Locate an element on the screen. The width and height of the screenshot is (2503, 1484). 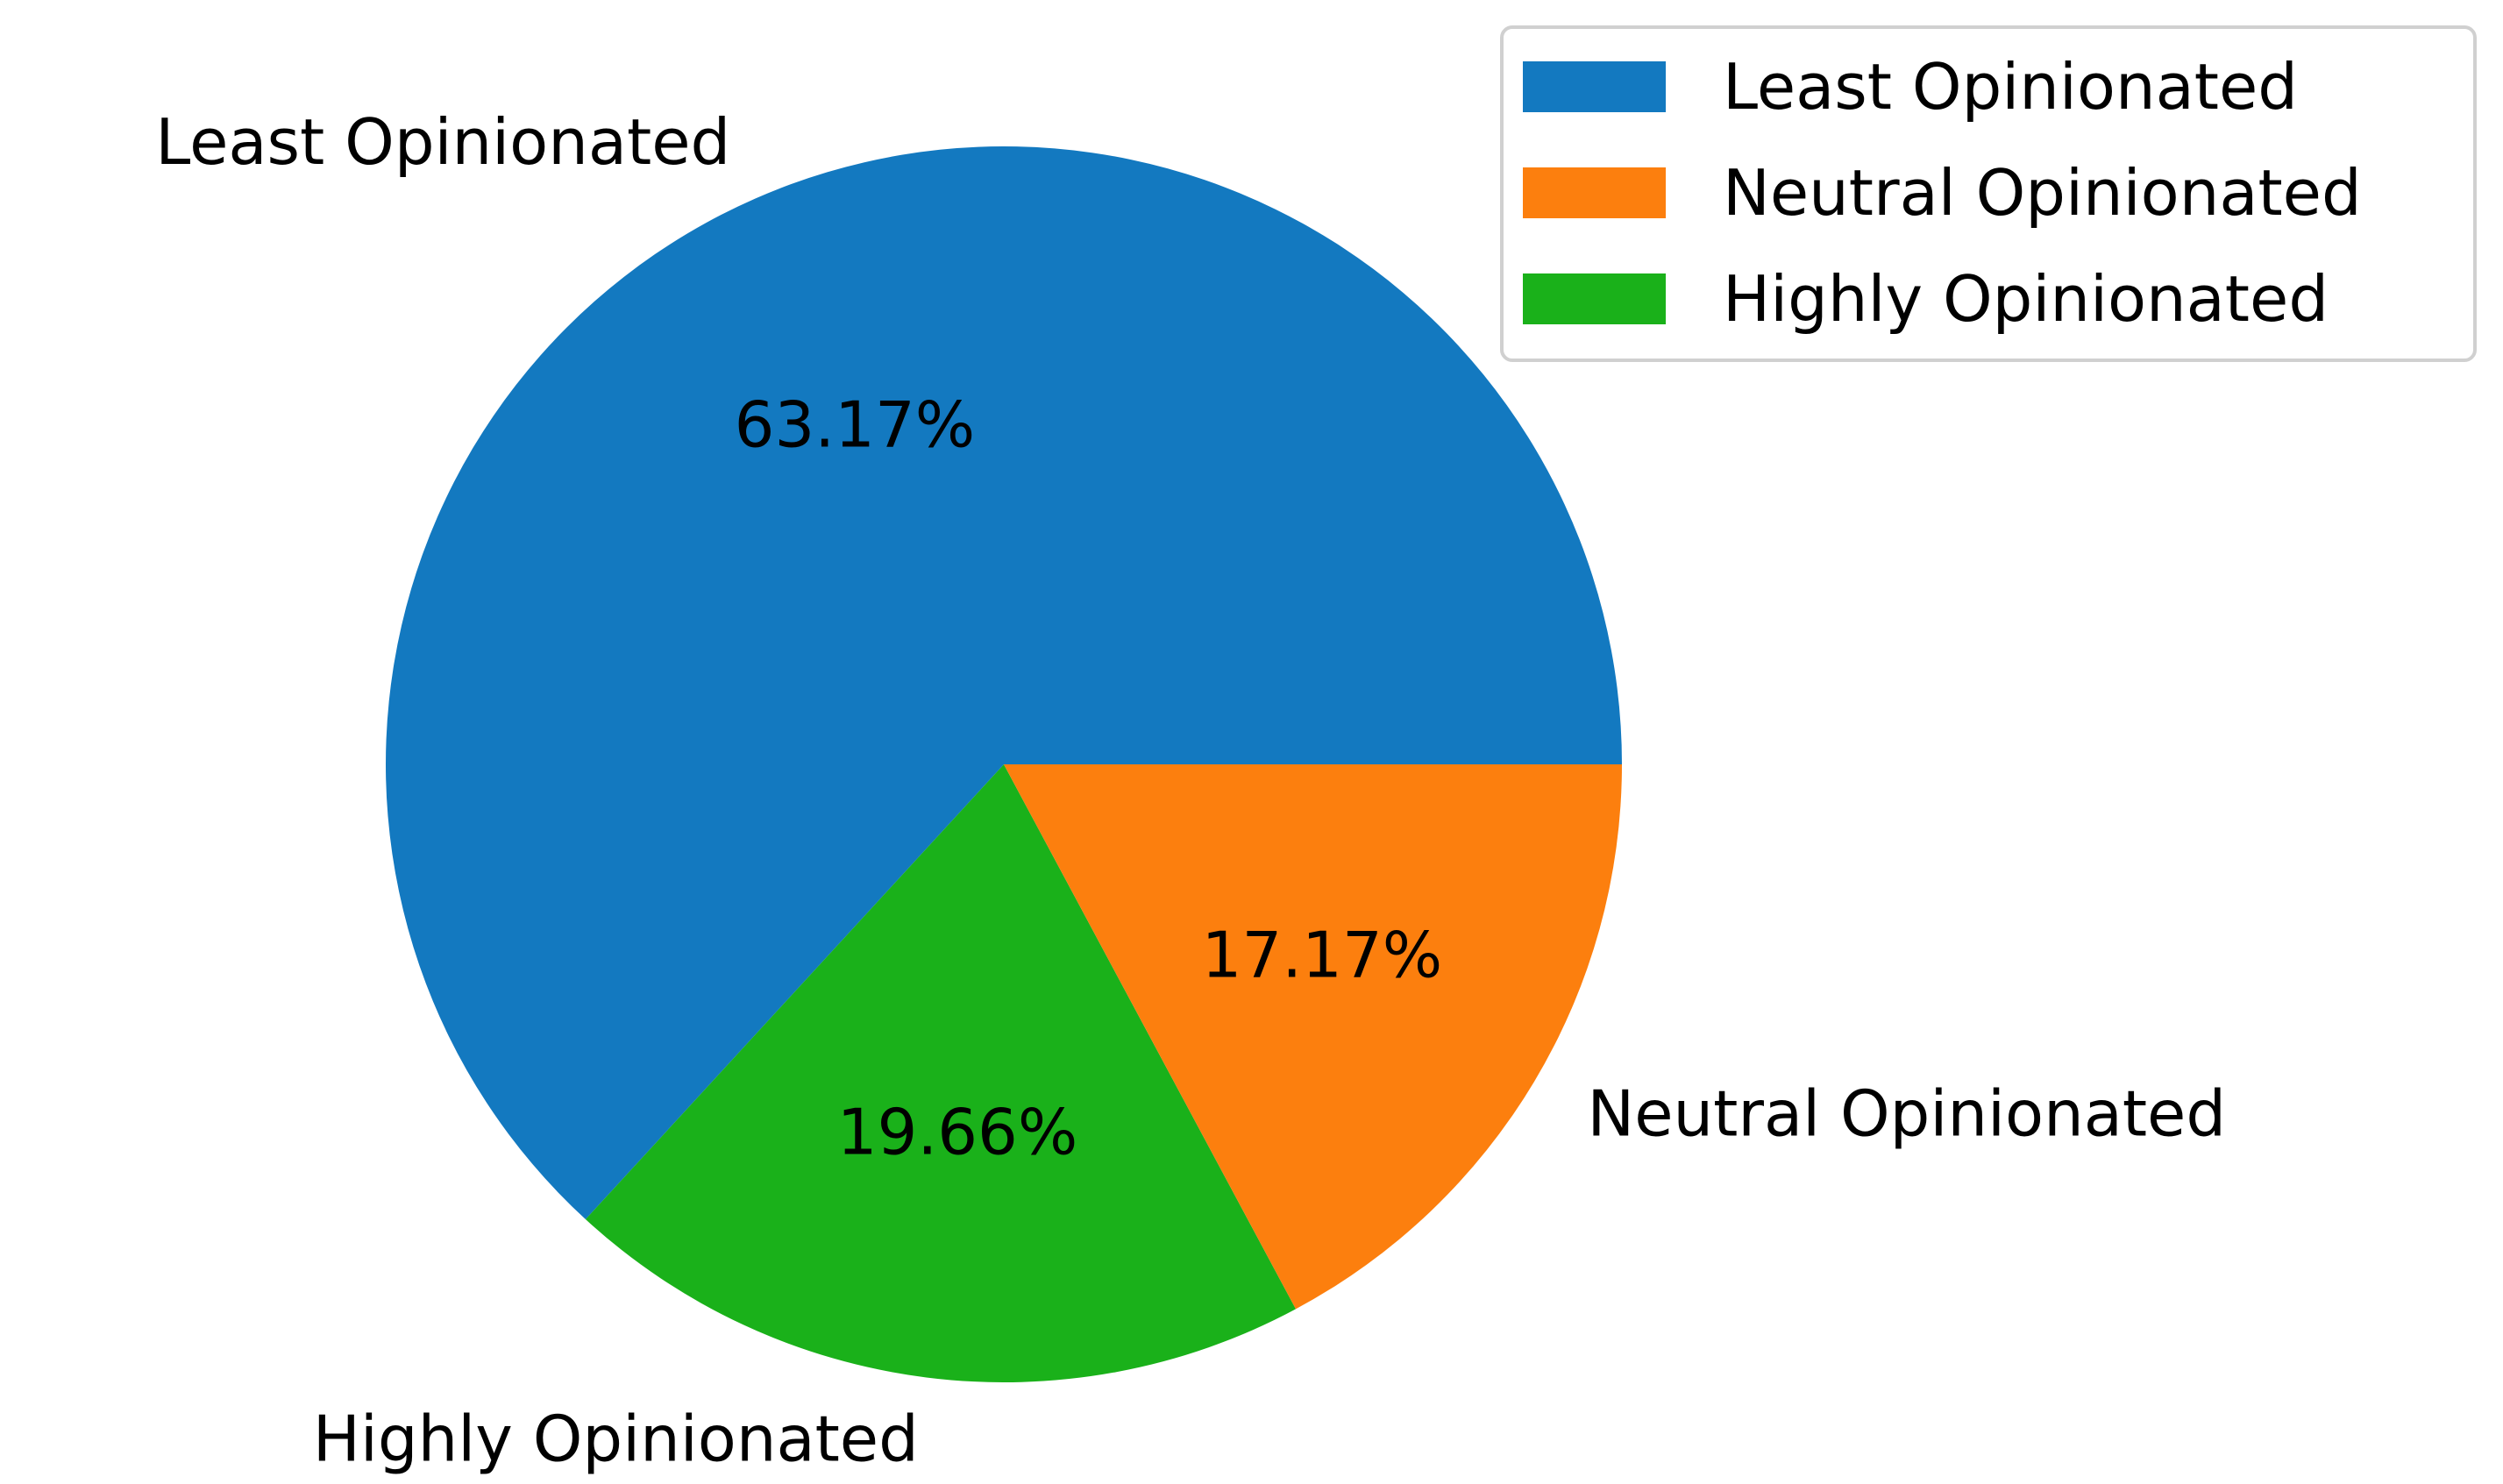
pct-label-neutral-opinionated: 17.17% is located at coordinates (1323, 954).